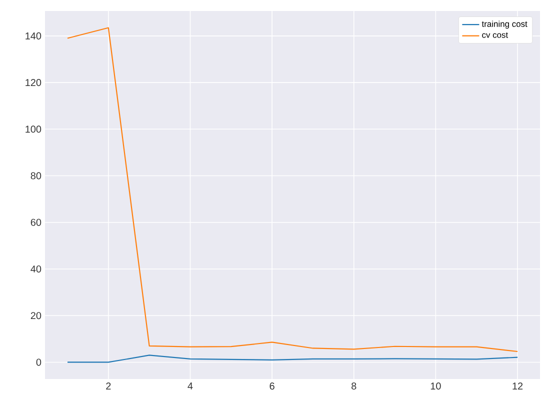 This screenshot has height=413, width=548. What do you see at coordinates (36, 316) in the screenshot?
I see `y-tick-label: 20` at bounding box center [36, 316].